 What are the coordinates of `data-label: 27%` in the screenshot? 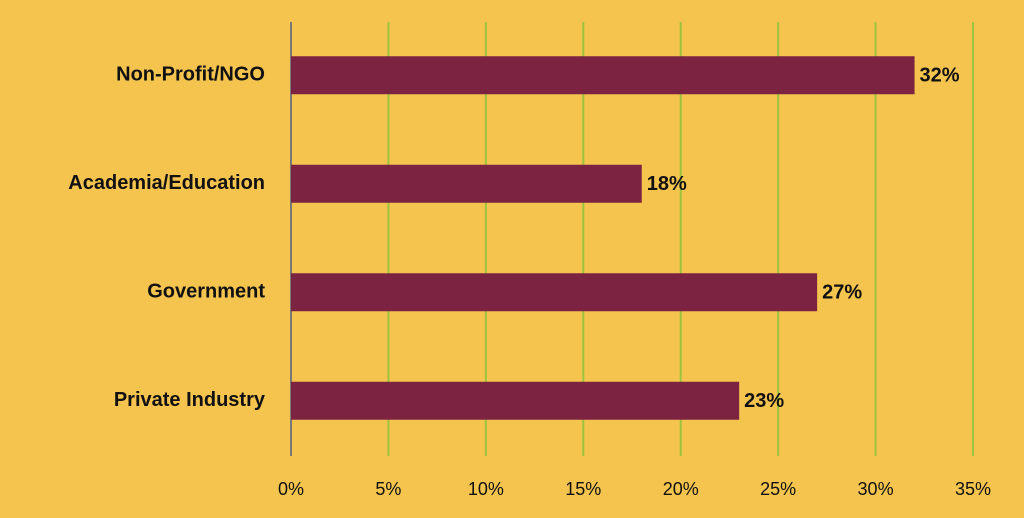 It's located at (842, 293).